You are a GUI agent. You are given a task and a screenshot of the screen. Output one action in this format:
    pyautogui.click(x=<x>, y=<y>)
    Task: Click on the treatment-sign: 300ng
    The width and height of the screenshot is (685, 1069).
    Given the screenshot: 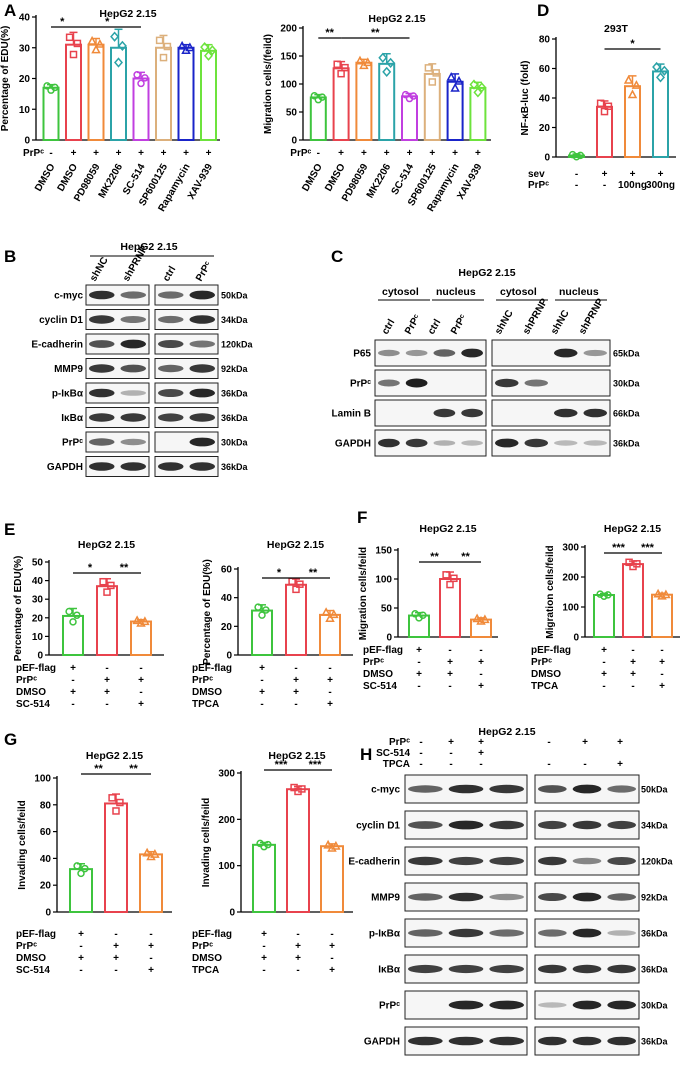 What is the action you would take?
    pyautogui.click(x=660, y=185)
    